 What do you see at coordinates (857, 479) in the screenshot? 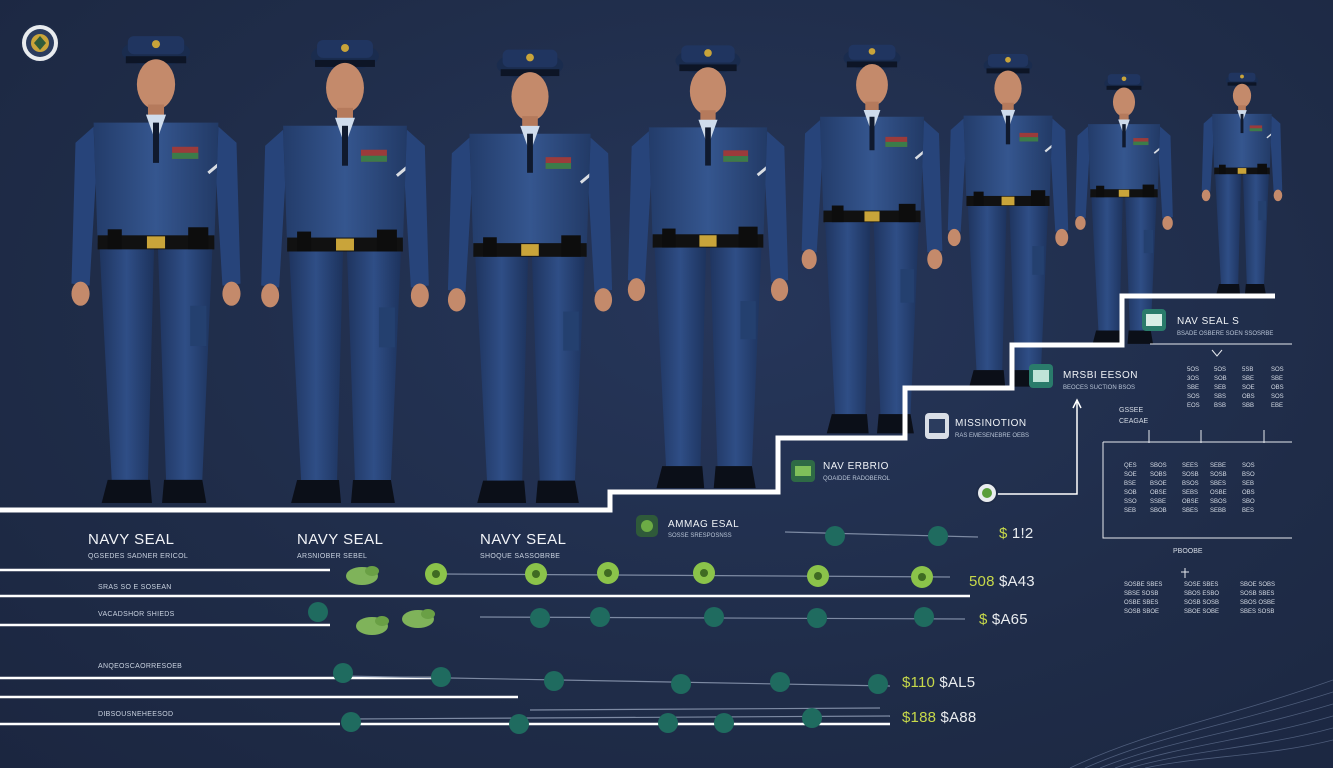
I see `step-sub-2: QOAIDDE RADOBEROL` at bounding box center [857, 479].